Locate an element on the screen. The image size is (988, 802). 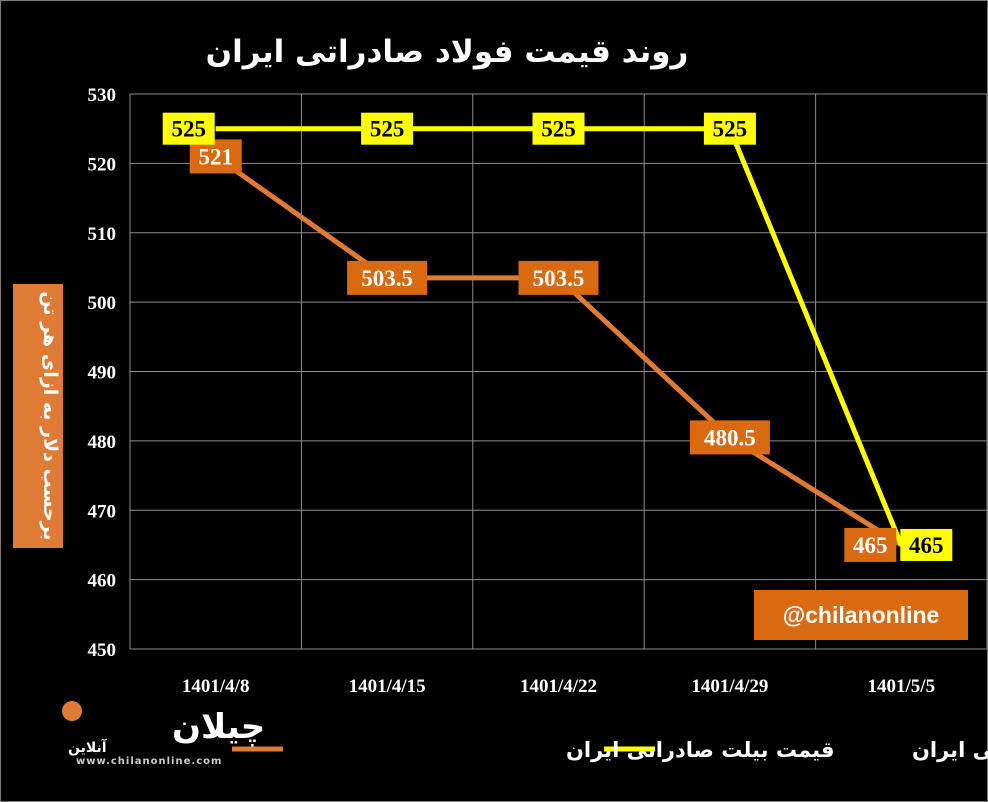
legend-label-billet: قیمت بیلت صادراتی ایران is located at coordinates (700, 750).